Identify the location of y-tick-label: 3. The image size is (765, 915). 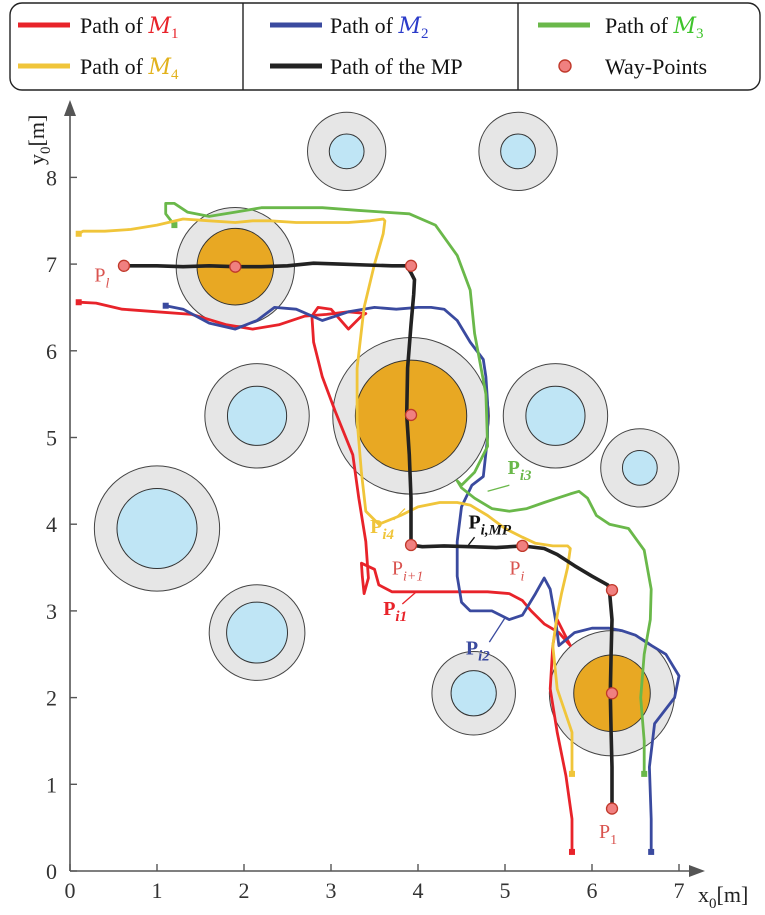
(51, 611).